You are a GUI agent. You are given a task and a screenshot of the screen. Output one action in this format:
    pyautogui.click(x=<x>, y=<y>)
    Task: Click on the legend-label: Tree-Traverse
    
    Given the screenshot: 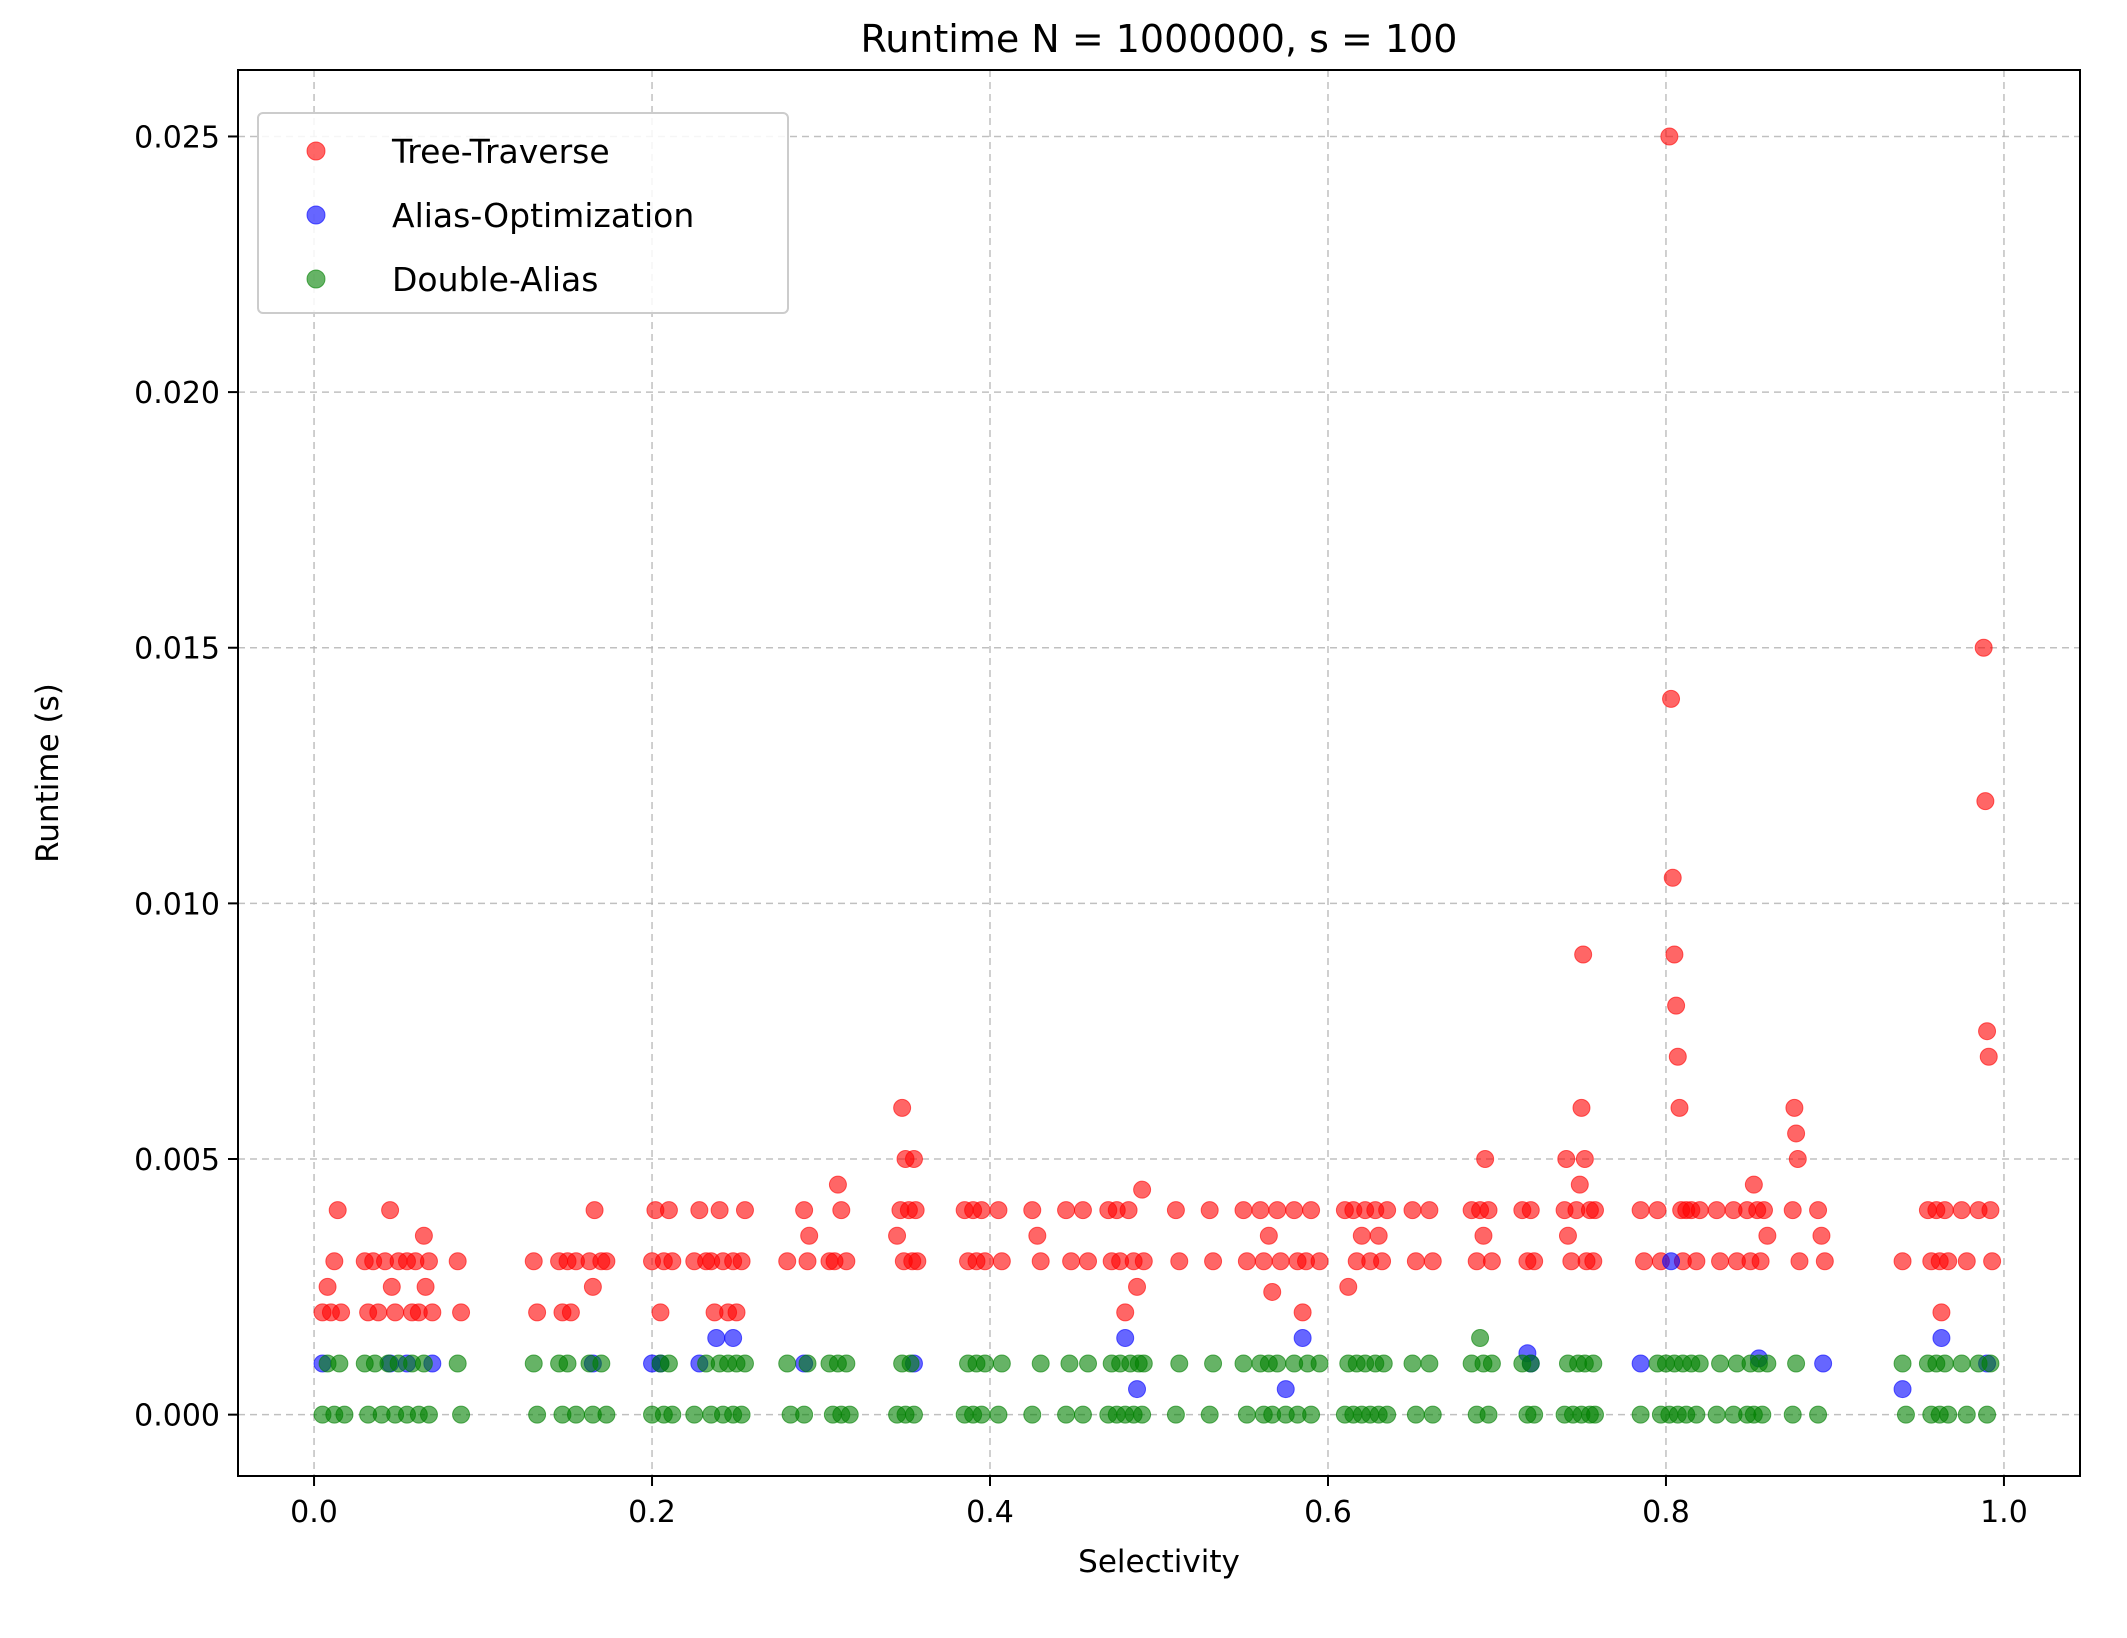 What is the action you would take?
    pyautogui.click(x=500, y=151)
    